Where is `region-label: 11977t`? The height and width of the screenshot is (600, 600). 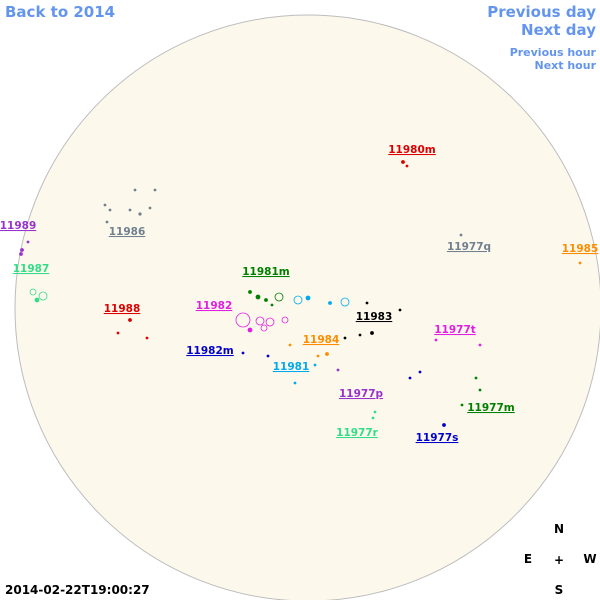
region-label: 11977t is located at coordinates (455, 330).